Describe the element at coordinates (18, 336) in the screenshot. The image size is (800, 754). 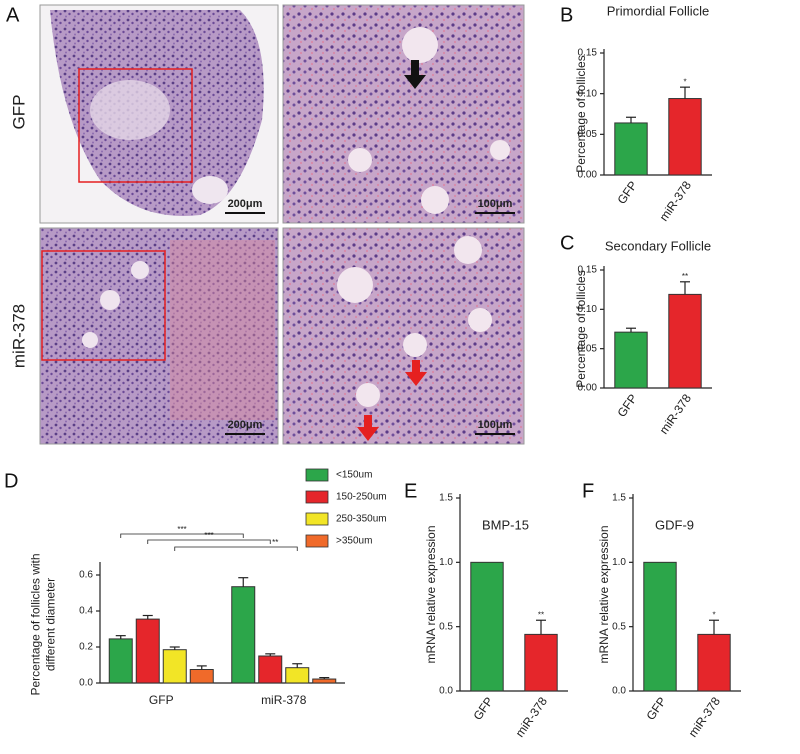
I see `row-label: miR-378` at that location.